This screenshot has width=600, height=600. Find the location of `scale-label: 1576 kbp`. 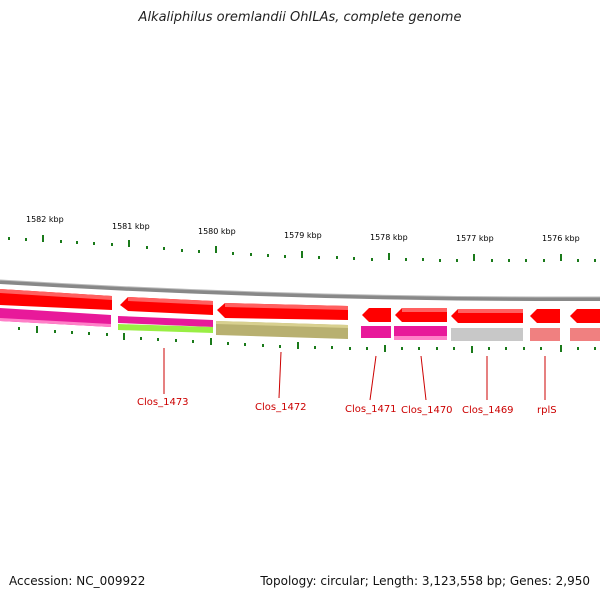

scale-label: 1576 kbp is located at coordinates (561, 238).